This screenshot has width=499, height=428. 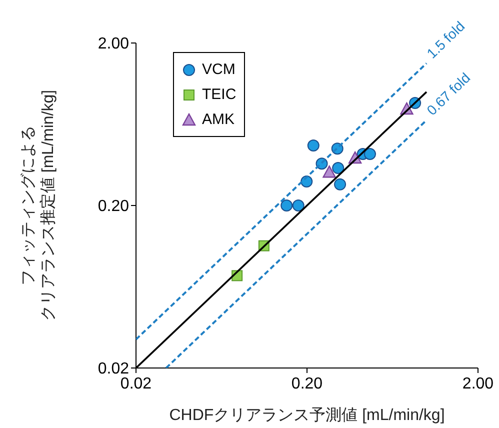 I want to click on x-tick-label: 0.02, so click(x=136, y=383).